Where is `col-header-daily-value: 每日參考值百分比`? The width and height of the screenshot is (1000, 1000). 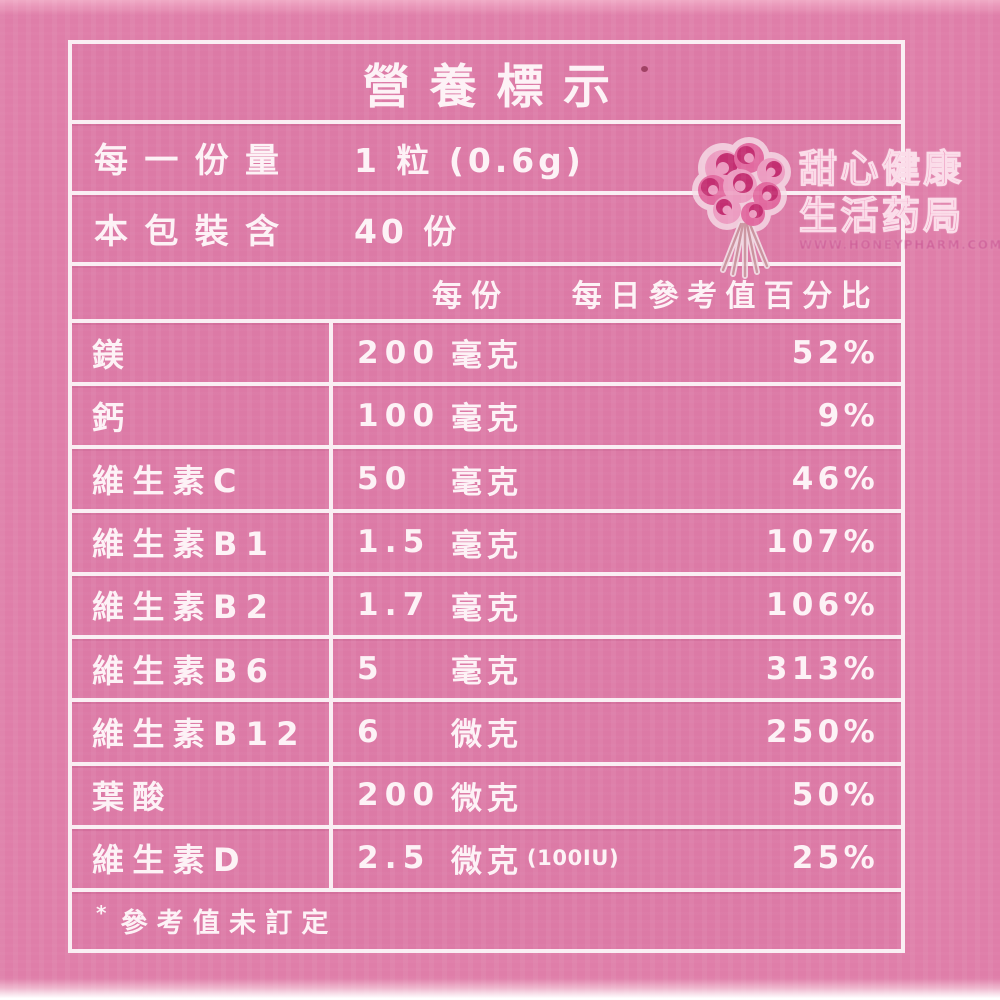
col-header-daily-value: 每日參考值百分比 is located at coordinates (725, 296).